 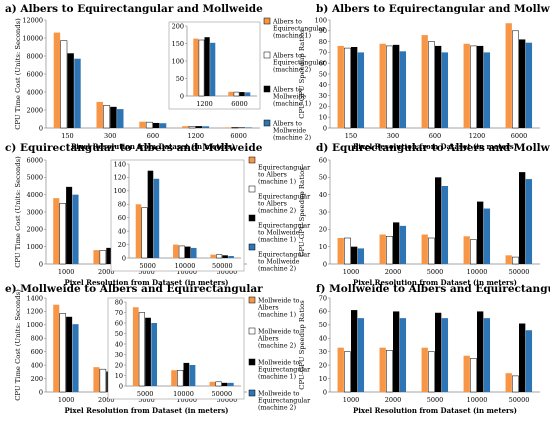 I want to click on legend-label: Equirectangular to Albers (machine 2), so click(x=284, y=204).